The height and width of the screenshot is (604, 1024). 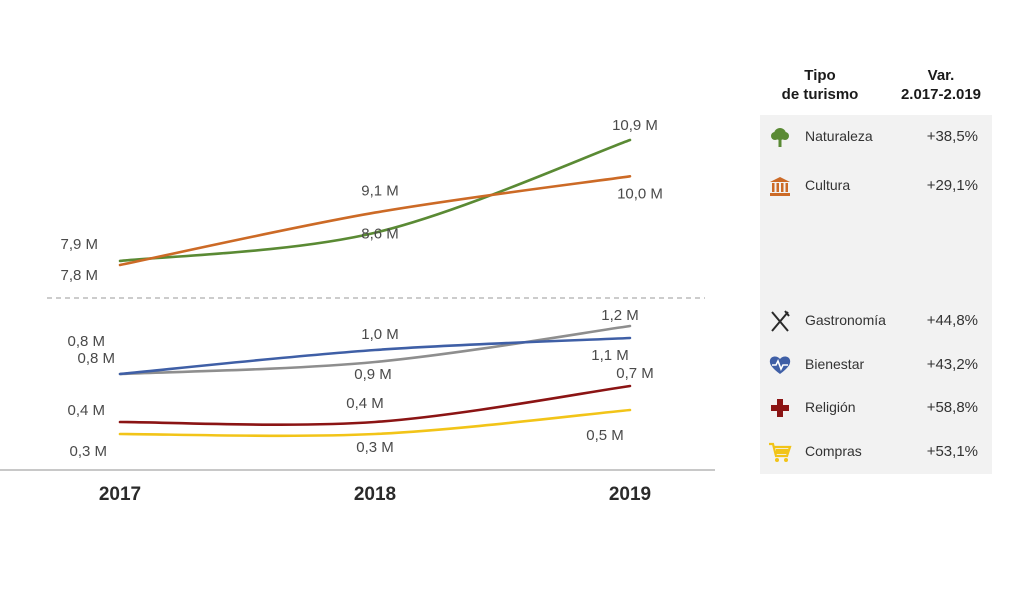 I want to click on x-tick-labels: 2017 2018 2019, so click(x=375, y=494).